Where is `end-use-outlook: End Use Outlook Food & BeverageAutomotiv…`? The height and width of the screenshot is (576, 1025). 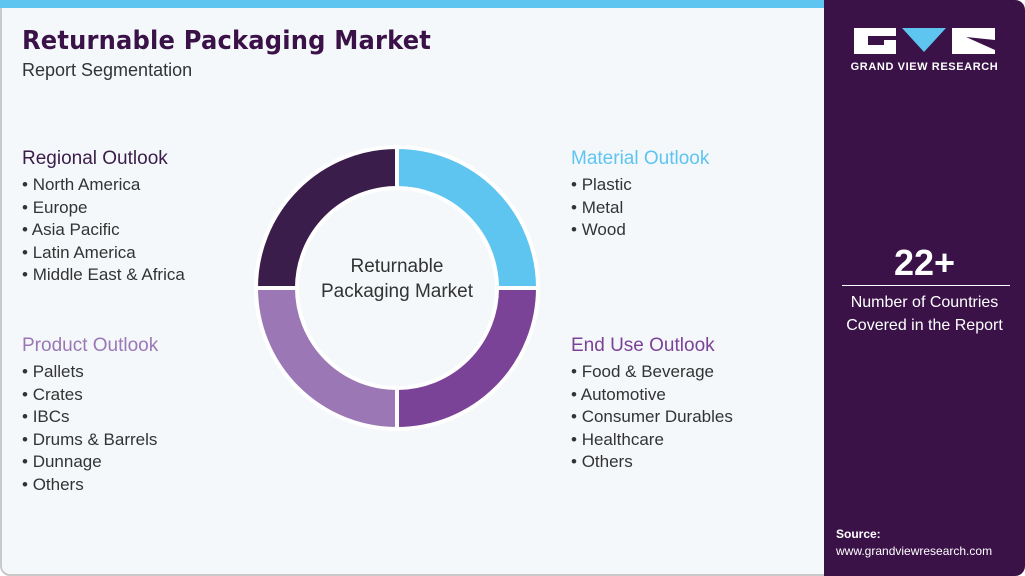
end-use-outlook: End Use Outlook Food & BeverageAutomotiv… is located at coordinates (652, 404).